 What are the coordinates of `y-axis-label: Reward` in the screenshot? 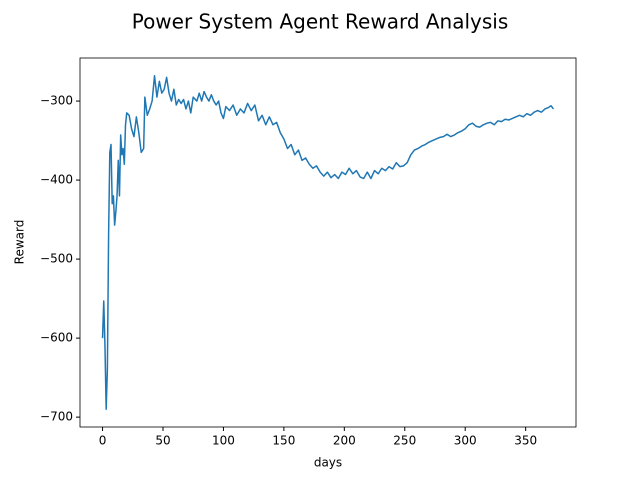 It's located at (20, 242).